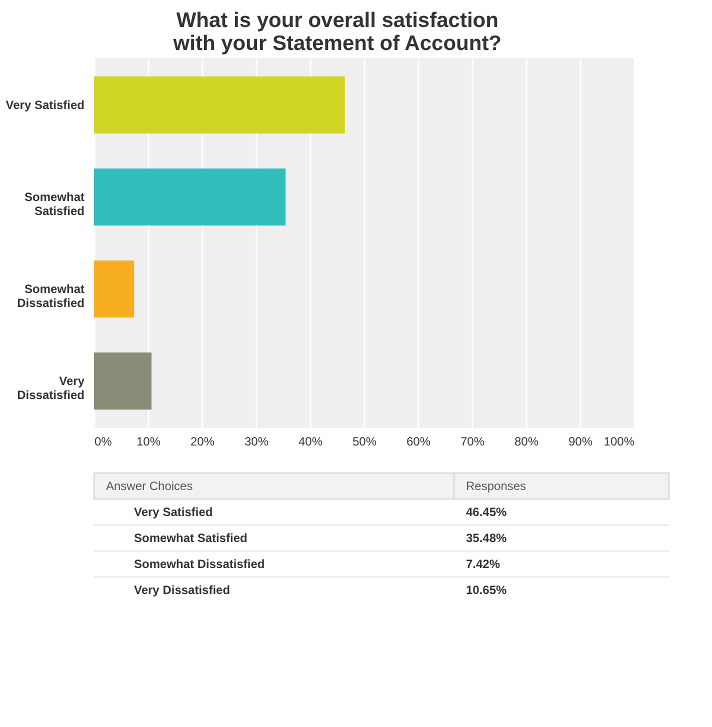  I want to click on x-tick-label: 100%, so click(619, 441).